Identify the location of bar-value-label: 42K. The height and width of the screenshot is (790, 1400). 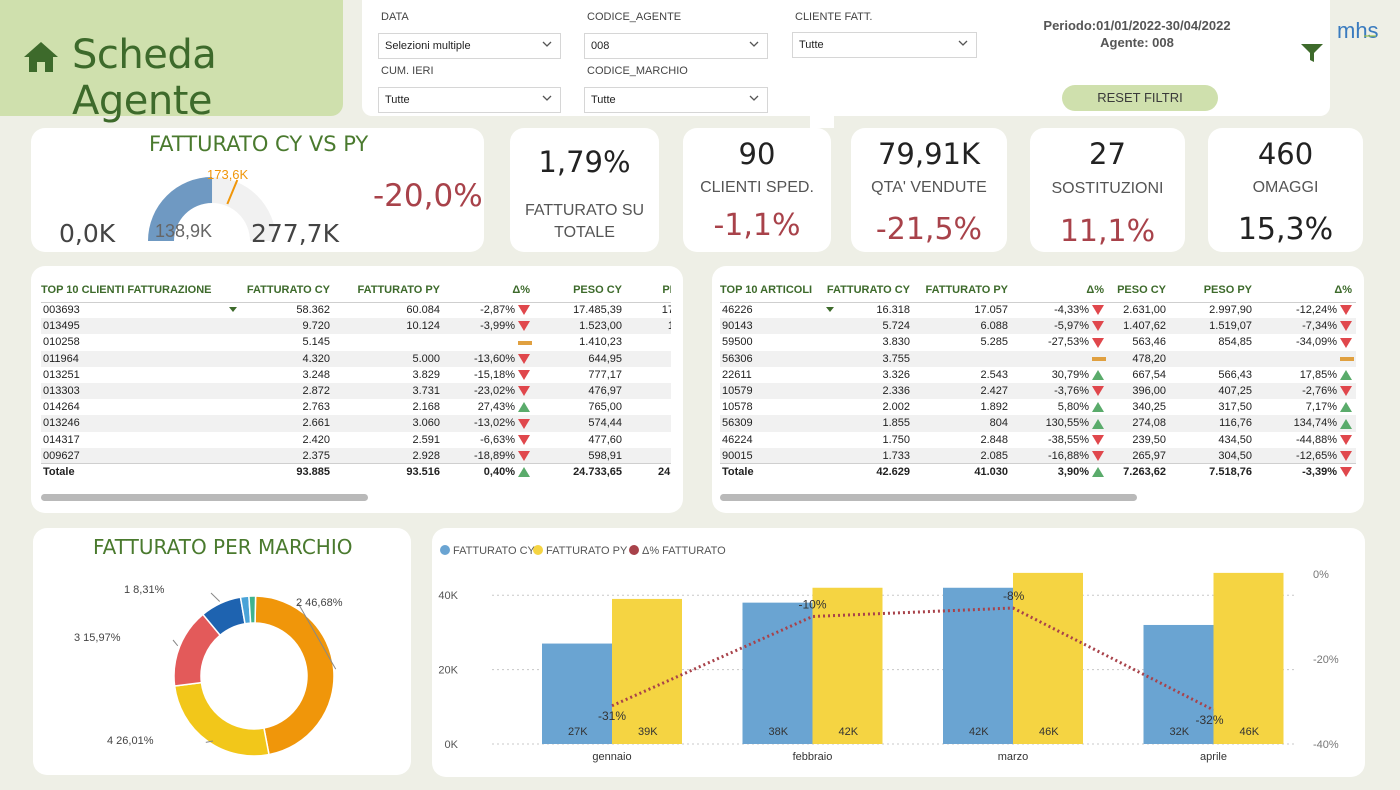
(849, 732).